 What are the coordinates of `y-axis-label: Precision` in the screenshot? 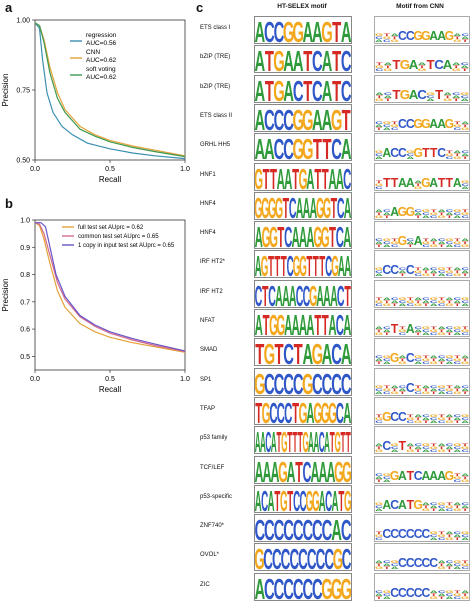 It's located at (5, 295).